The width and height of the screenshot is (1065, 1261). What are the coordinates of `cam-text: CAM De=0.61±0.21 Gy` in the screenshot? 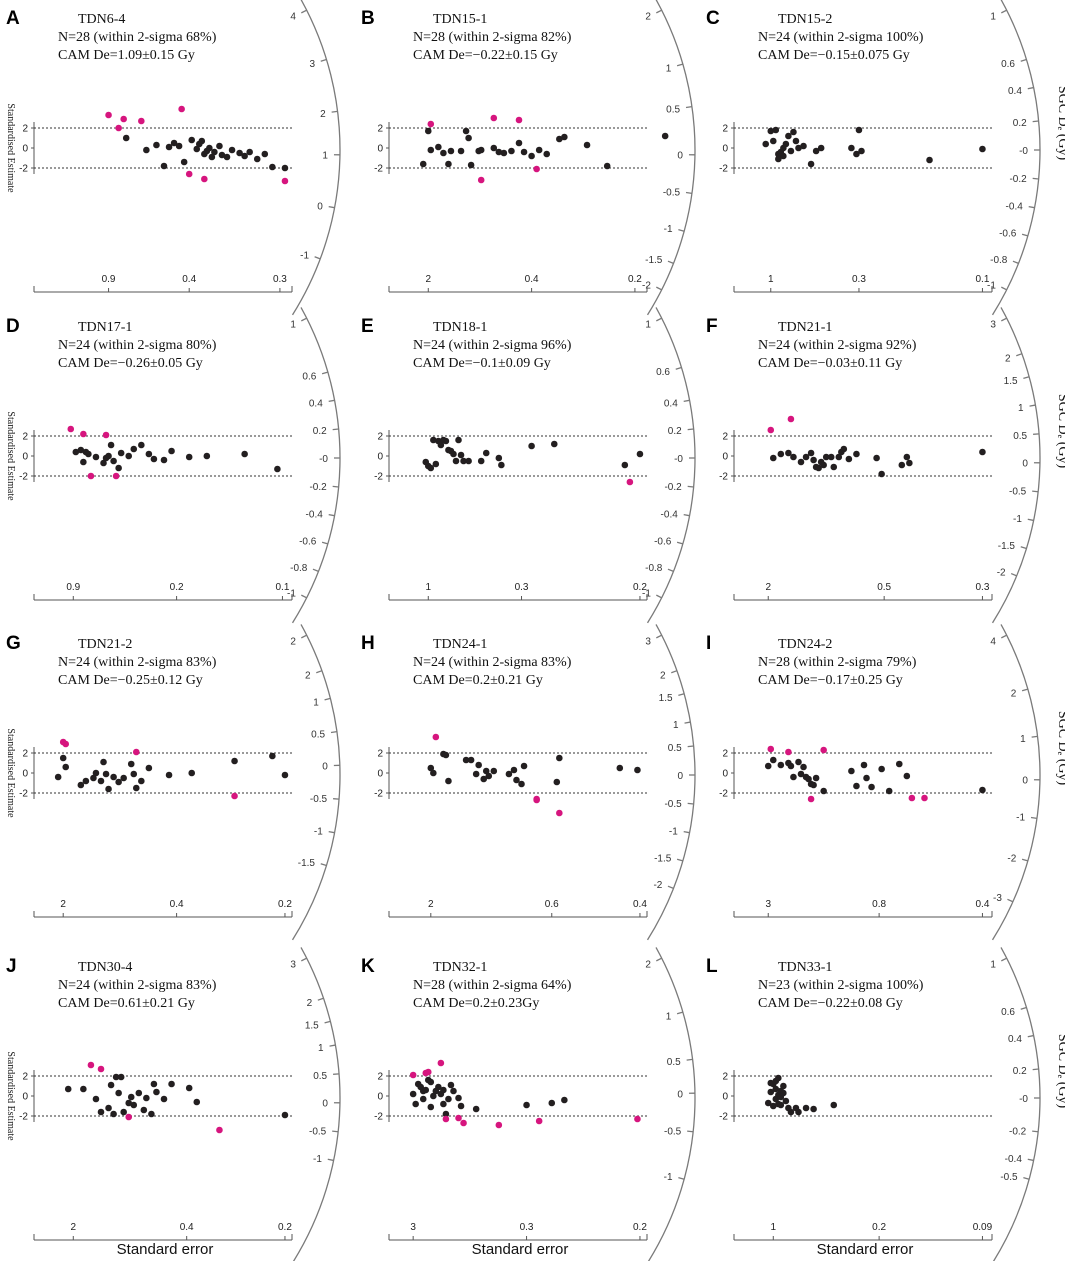 It's located at (126, 1003).